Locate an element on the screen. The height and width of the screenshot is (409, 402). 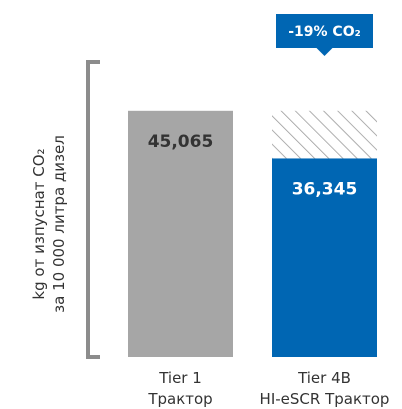
reduction-badge-text: -19% CO₂ is located at coordinates (324, 32).